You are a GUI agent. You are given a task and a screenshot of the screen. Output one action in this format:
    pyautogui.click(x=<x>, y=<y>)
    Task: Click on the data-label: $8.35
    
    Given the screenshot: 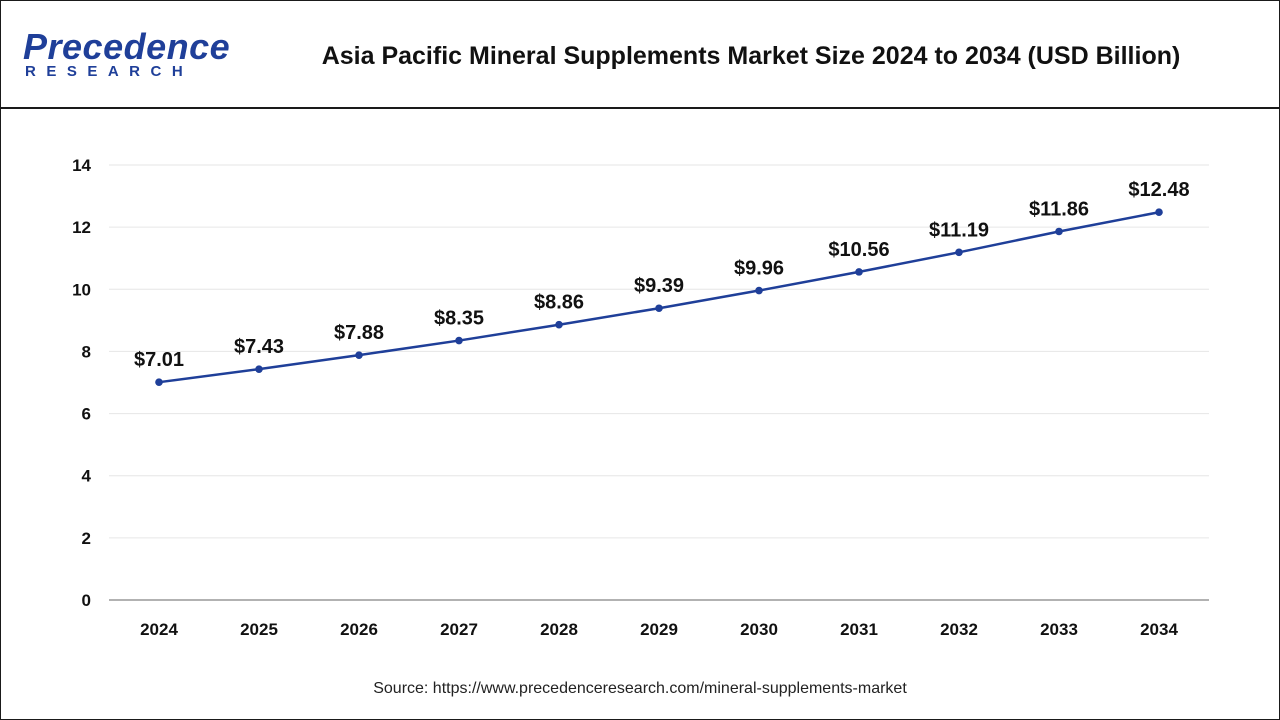 What is the action you would take?
    pyautogui.click(x=459, y=319)
    